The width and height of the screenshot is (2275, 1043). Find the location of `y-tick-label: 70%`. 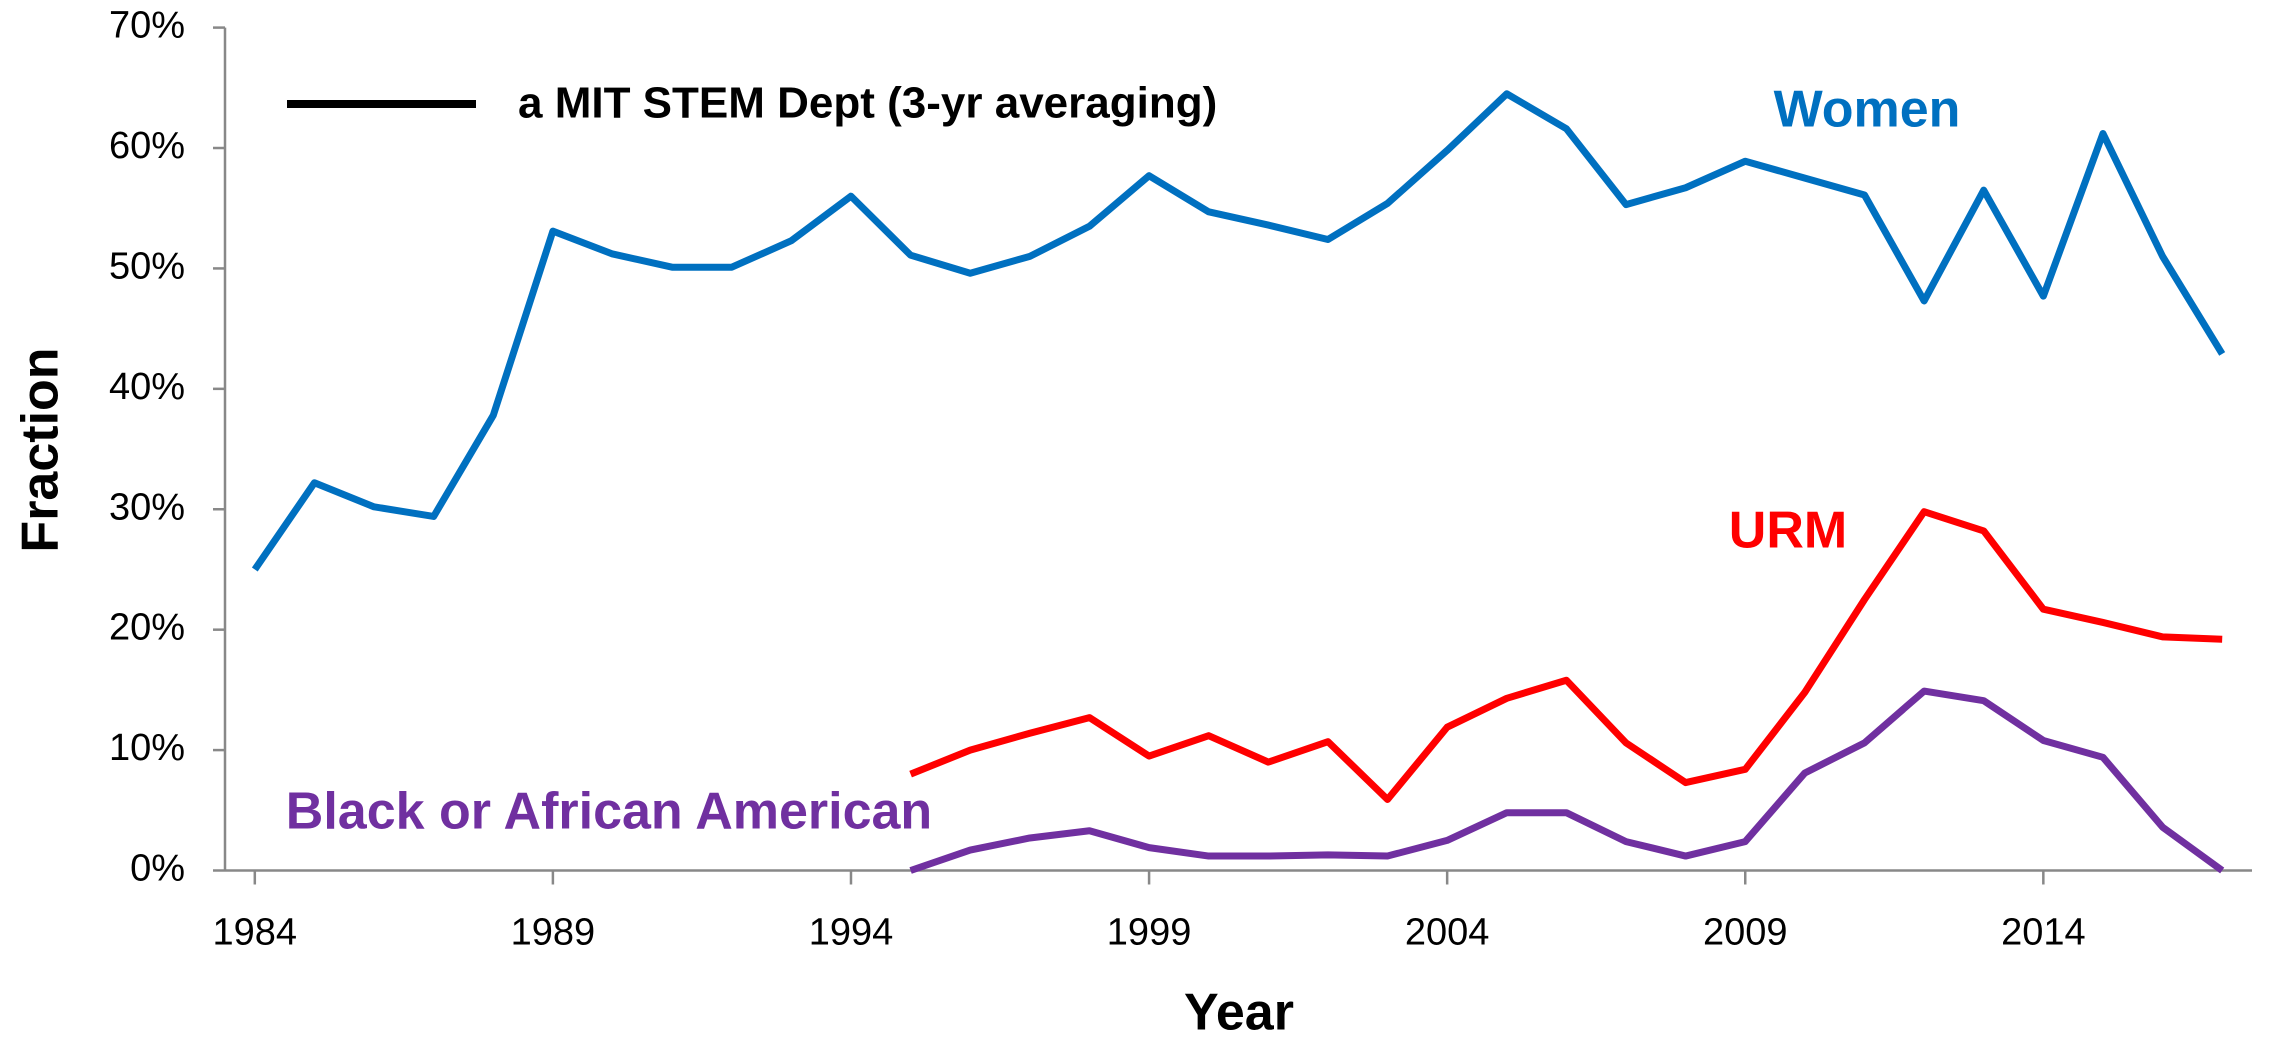

y-tick-label: 70% is located at coordinates (147, 26).